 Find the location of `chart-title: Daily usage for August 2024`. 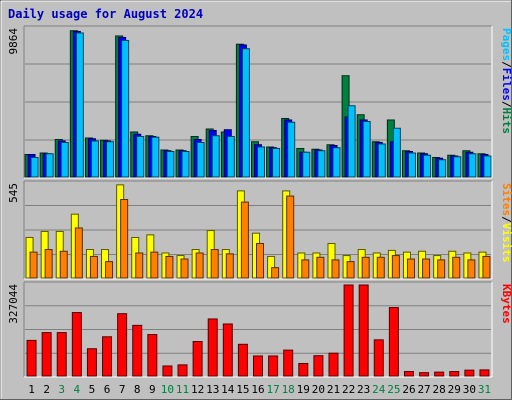

chart-title: Daily usage for August 2024 is located at coordinates (105, 14).